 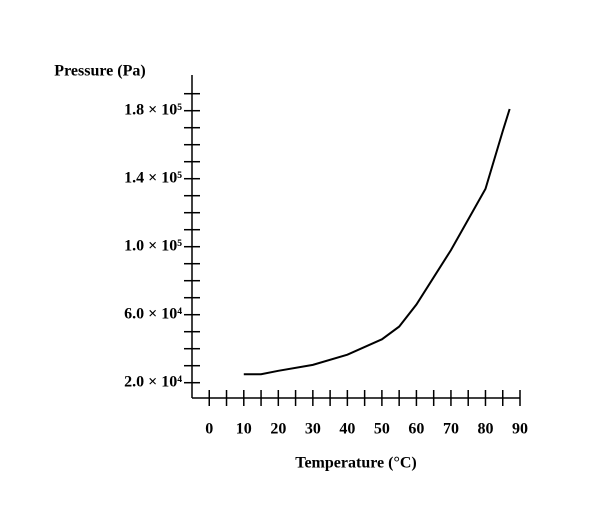 What do you see at coordinates (485, 429) in the screenshot?
I see `x-tick-label: 80` at bounding box center [485, 429].